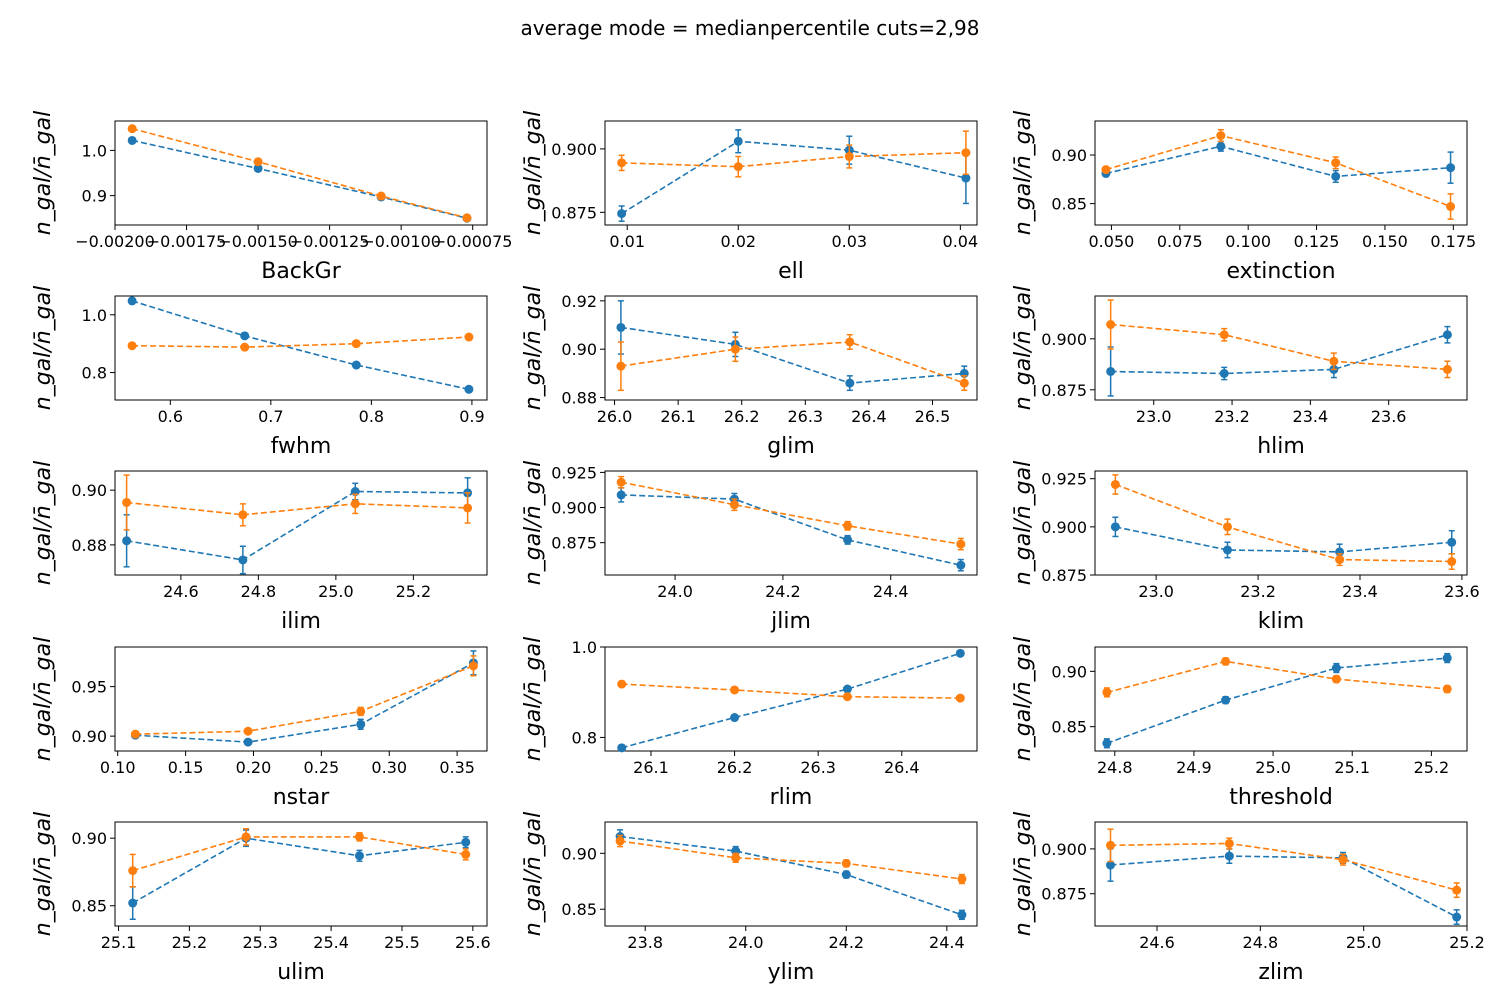 The height and width of the screenshot is (1000, 1500). Describe the element at coordinates (1112, 241) in the screenshot. I see `x-tick-label: 0.050` at that location.